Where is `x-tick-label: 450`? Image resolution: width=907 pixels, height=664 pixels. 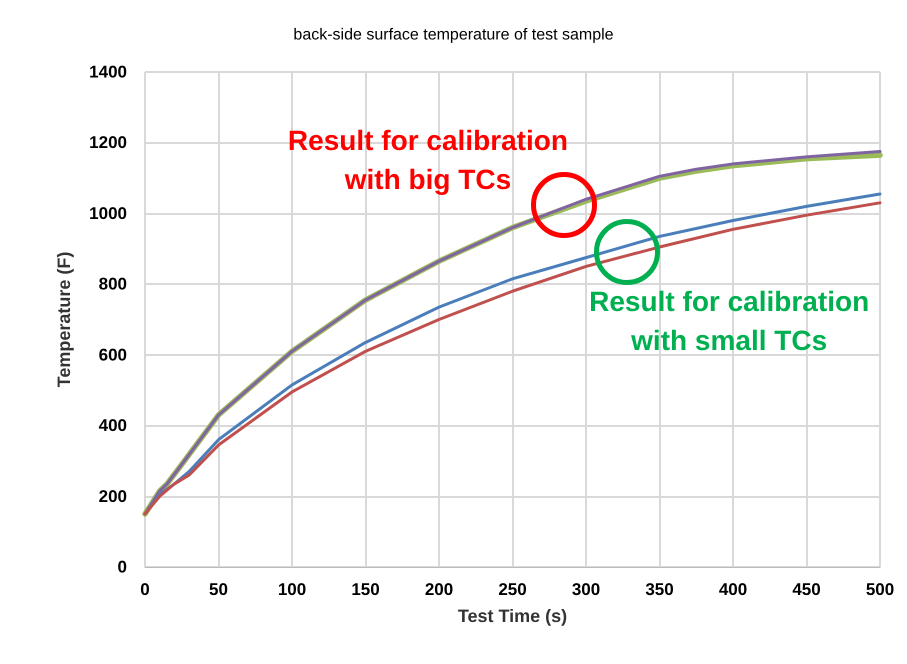 x-tick-label: 450 is located at coordinates (806, 589).